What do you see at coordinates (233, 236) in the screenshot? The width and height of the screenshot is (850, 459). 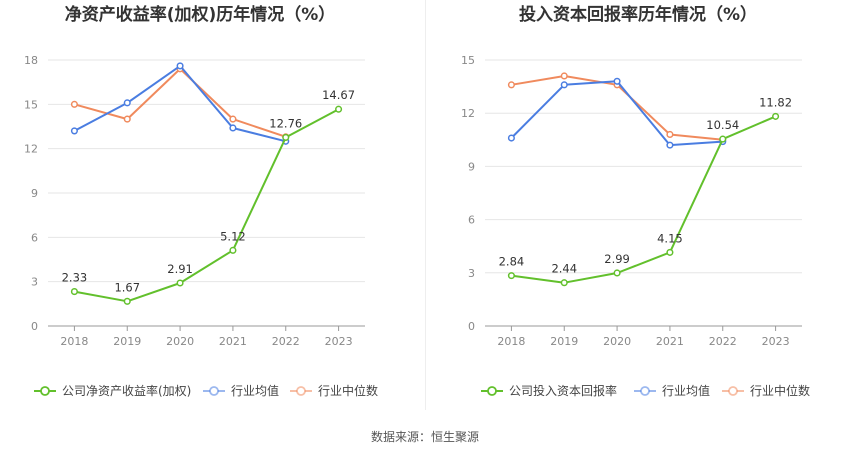 I see `roe-data-label: 5.12` at bounding box center [233, 236].